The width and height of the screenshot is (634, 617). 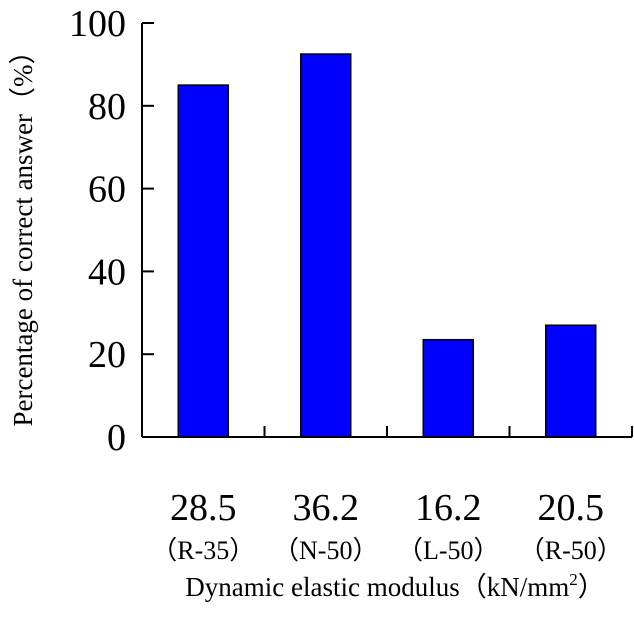 What do you see at coordinates (97, 24) in the screenshot?
I see `y-tick-label-100: 100` at bounding box center [97, 24].